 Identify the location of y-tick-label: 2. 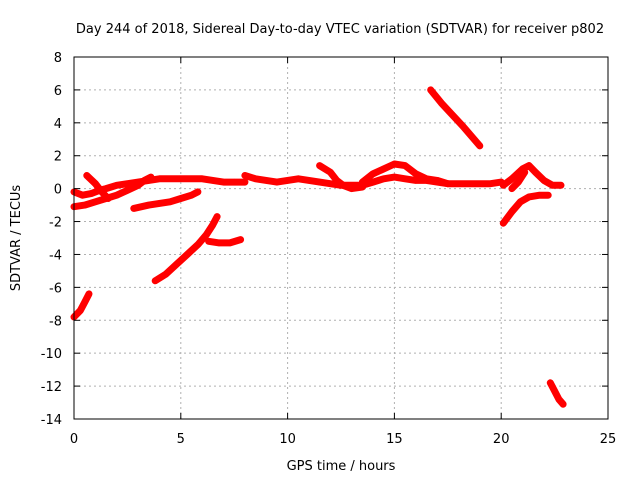
(58, 157).